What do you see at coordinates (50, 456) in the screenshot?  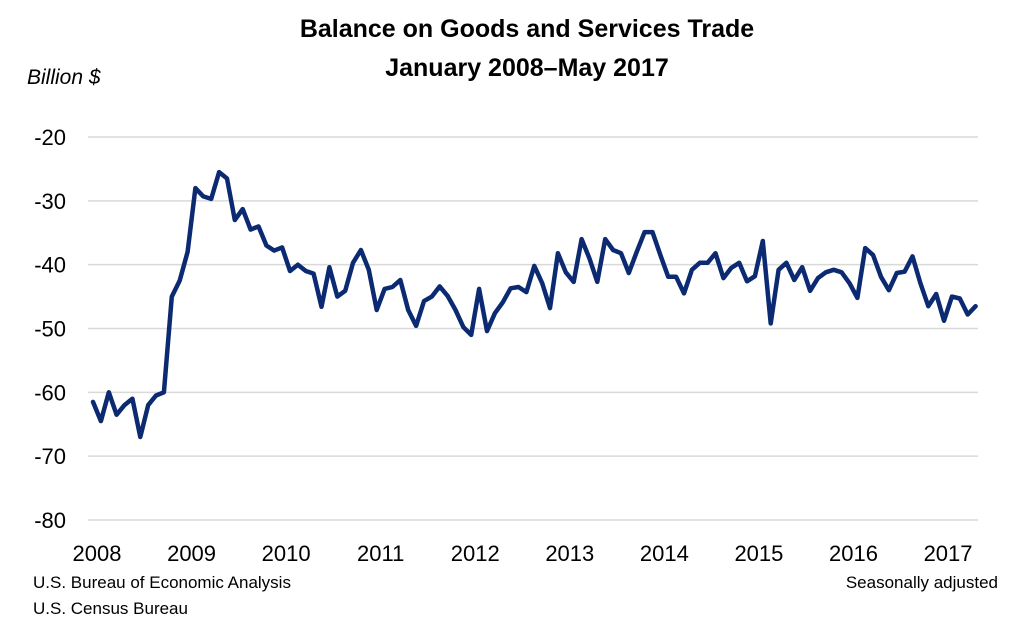 I see `y-tick-label: -70` at bounding box center [50, 456].